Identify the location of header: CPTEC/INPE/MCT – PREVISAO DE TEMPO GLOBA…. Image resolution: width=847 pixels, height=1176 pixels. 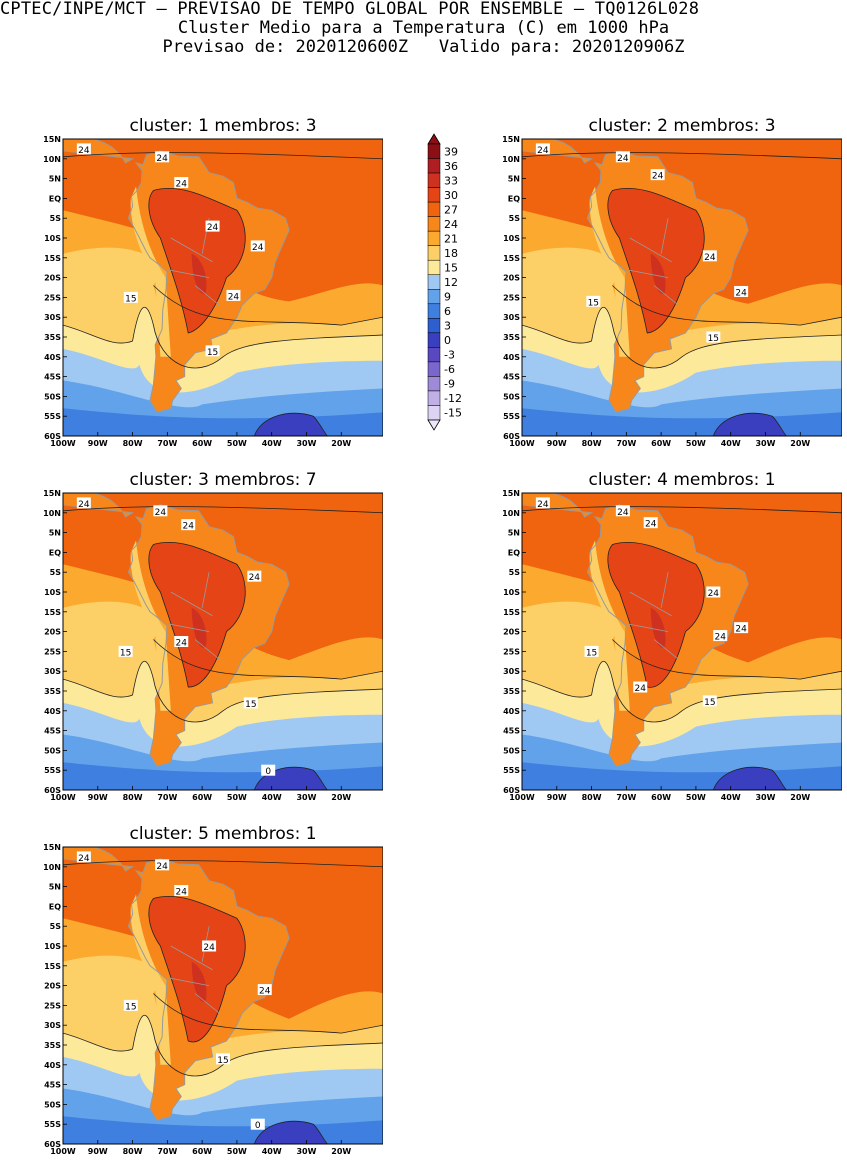
(423, 28).